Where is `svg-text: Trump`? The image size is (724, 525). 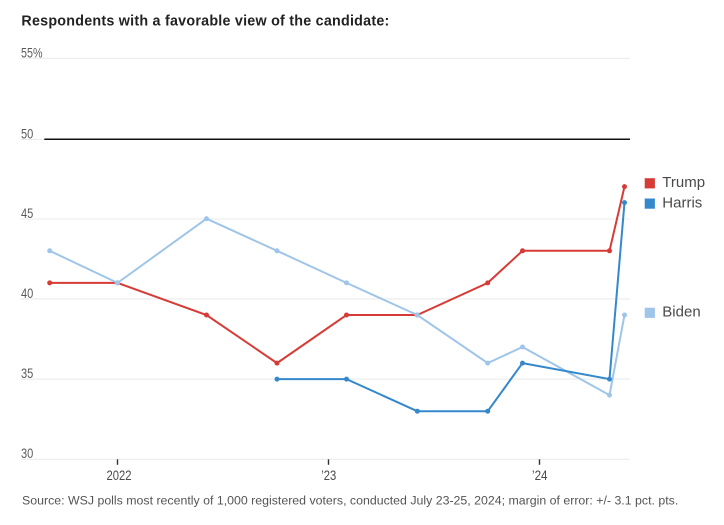 svg-text: Trump is located at coordinates (683, 182).